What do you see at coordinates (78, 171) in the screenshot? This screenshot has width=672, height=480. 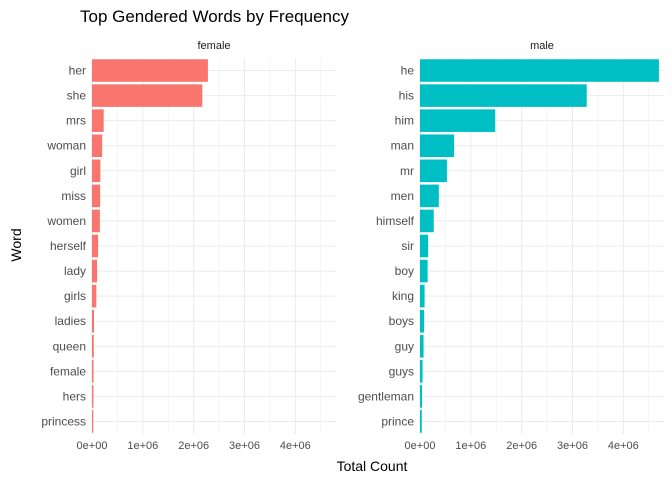 I see `category-tick-label: girl` at bounding box center [78, 171].